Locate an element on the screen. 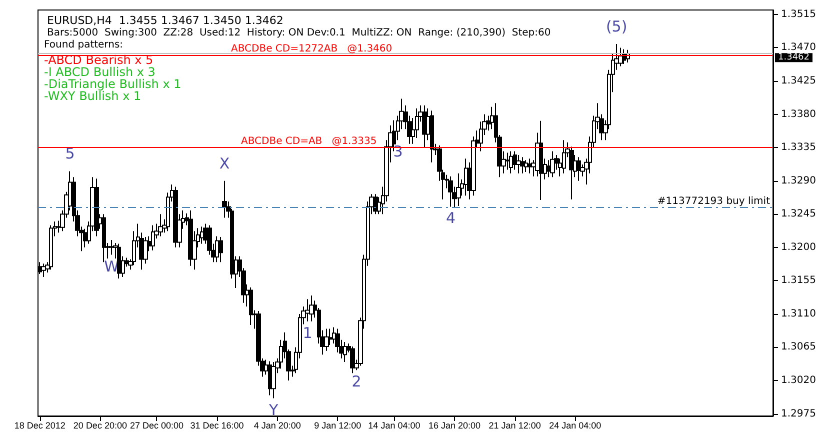  ref-line-label: #113772193 buy limit is located at coordinates (713, 201).